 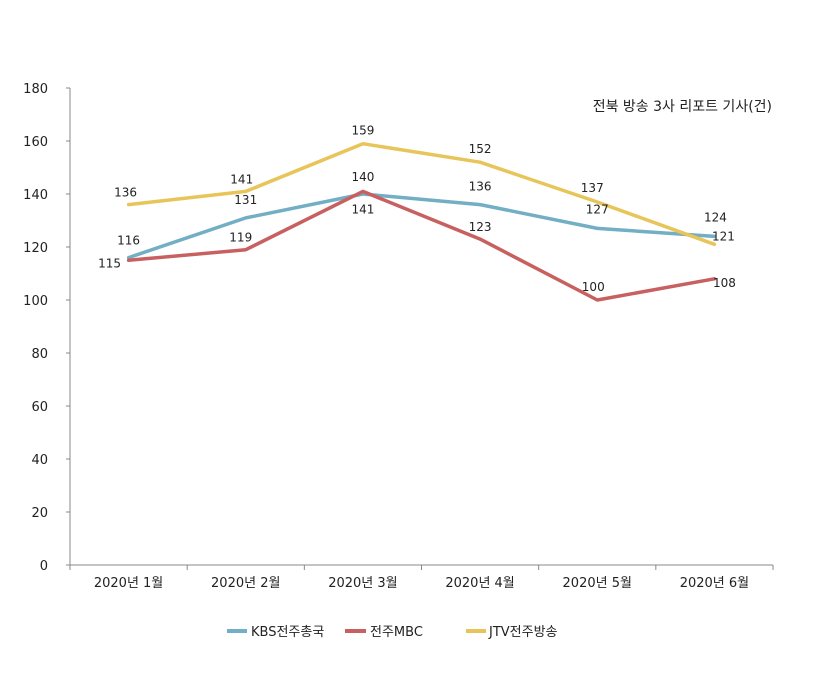 I want to click on data-label: 159, so click(x=362, y=131).